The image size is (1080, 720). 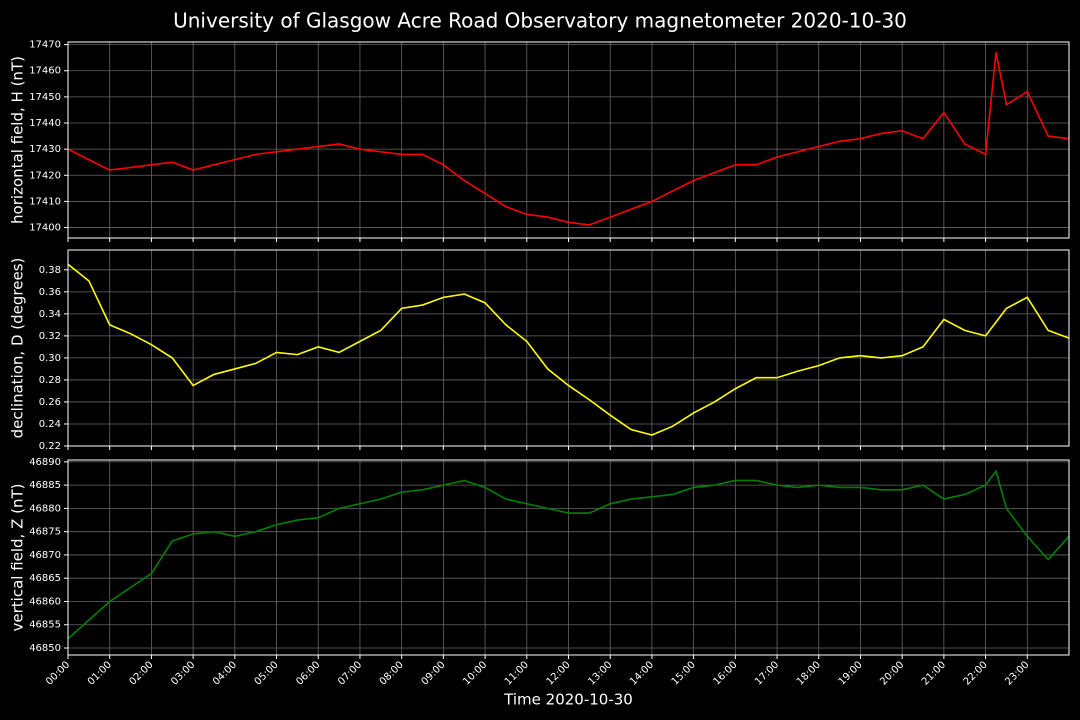 What do you see at coordinates (50, 270) in the screenshot?
I see `y-tick-label: 0.38` at bounding box center [50, 270].